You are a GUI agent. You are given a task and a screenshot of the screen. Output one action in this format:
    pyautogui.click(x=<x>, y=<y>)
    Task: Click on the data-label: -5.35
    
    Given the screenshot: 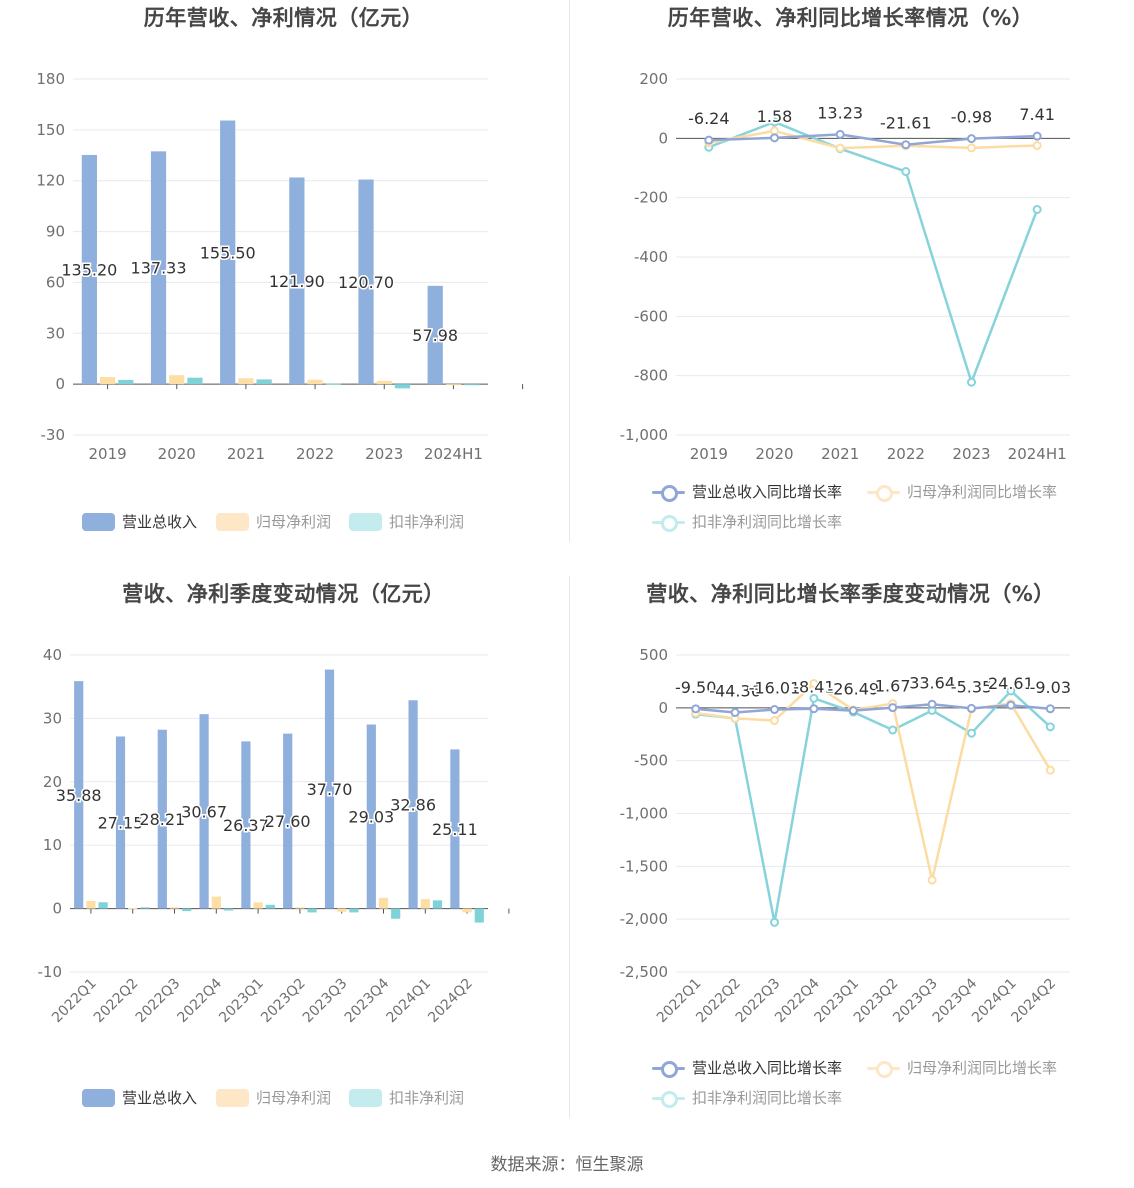 What is the action you would take?
    pyautogui.click(x=971, y=686)
    